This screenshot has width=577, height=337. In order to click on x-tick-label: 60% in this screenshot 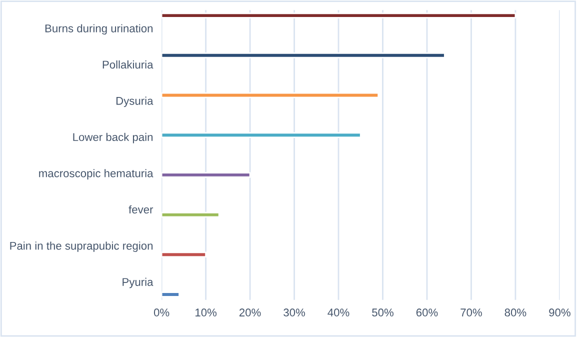, I will do `click(427, 312)`.